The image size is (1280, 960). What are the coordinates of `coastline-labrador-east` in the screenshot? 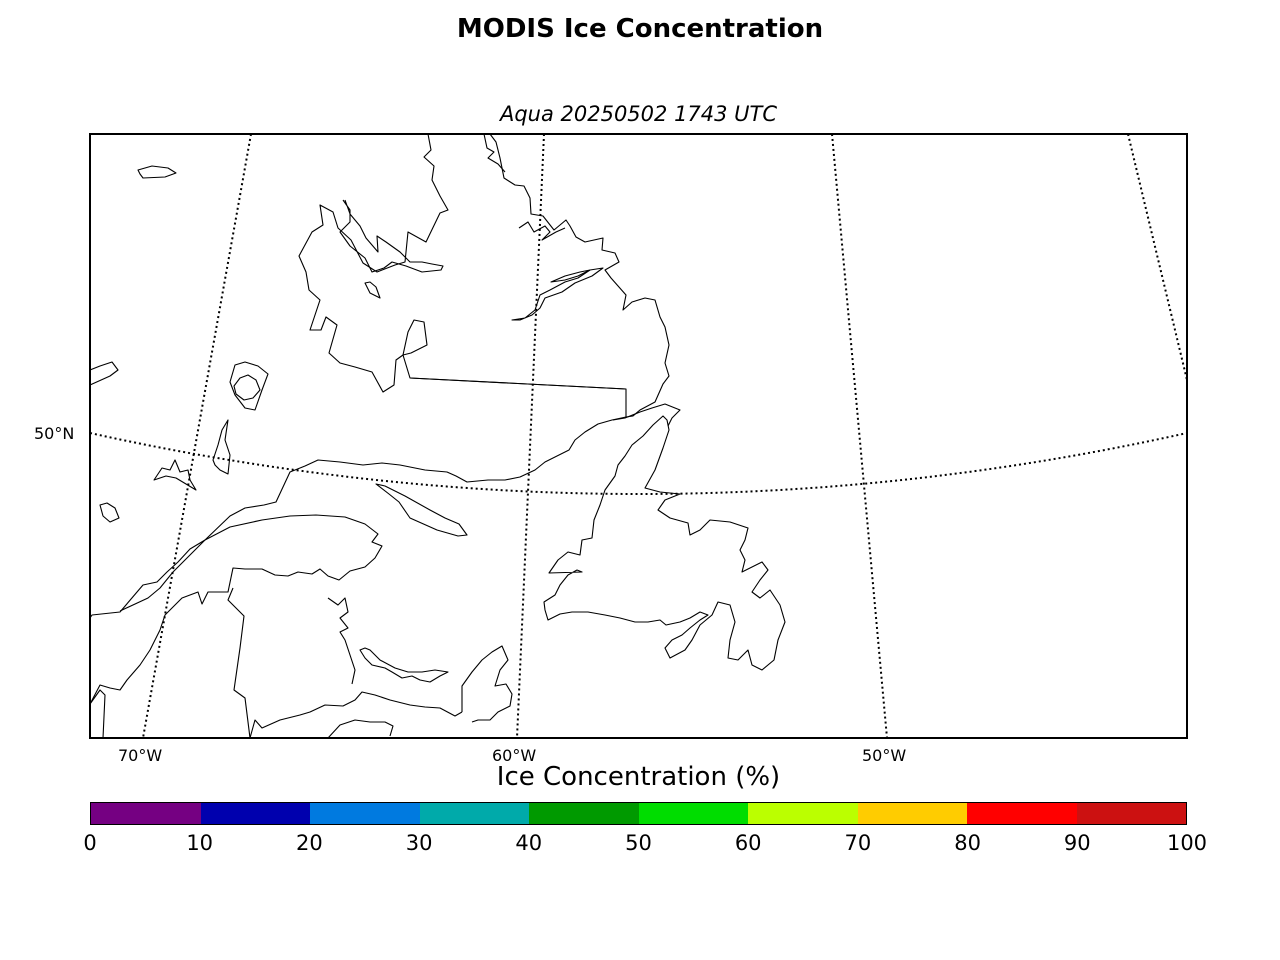 It's located at (542, 231).